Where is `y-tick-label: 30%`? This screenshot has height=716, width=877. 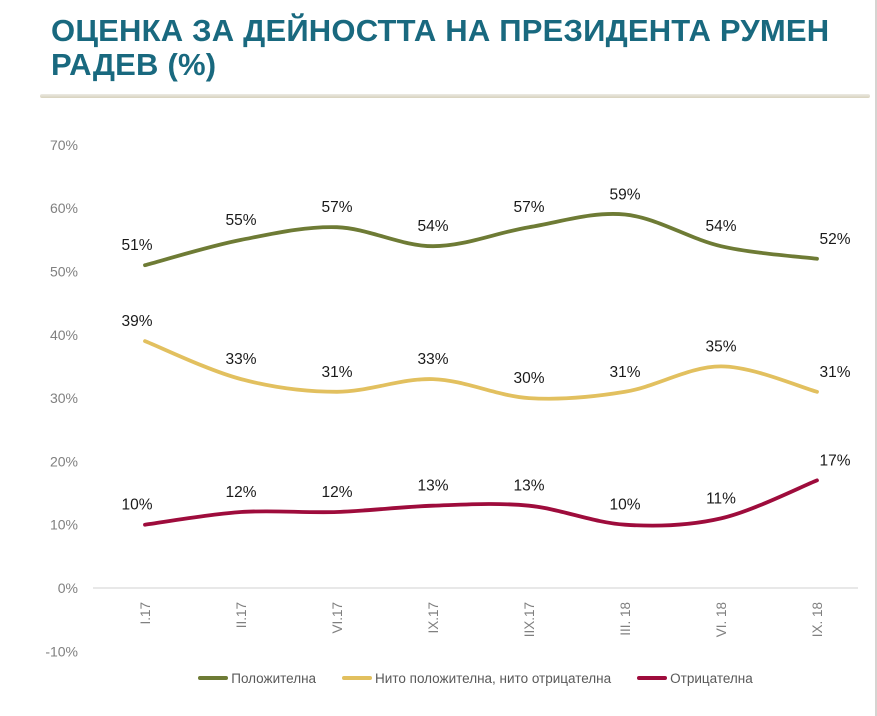
y-tick-label: 30% is located at coordinates (64, 398).